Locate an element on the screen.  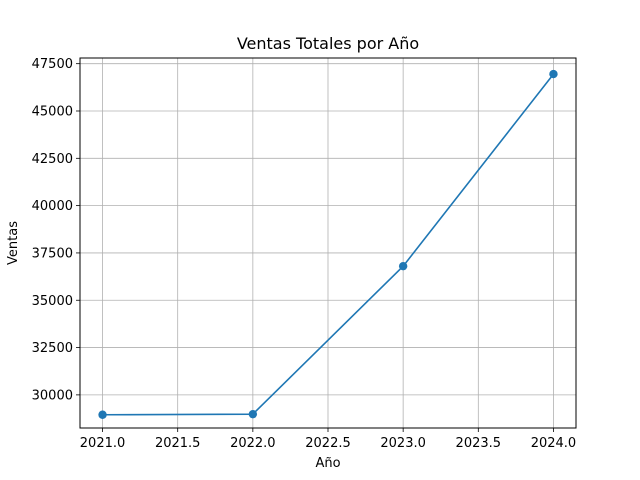
y-tick-label: 35000 is located at coordinates (52, 301).